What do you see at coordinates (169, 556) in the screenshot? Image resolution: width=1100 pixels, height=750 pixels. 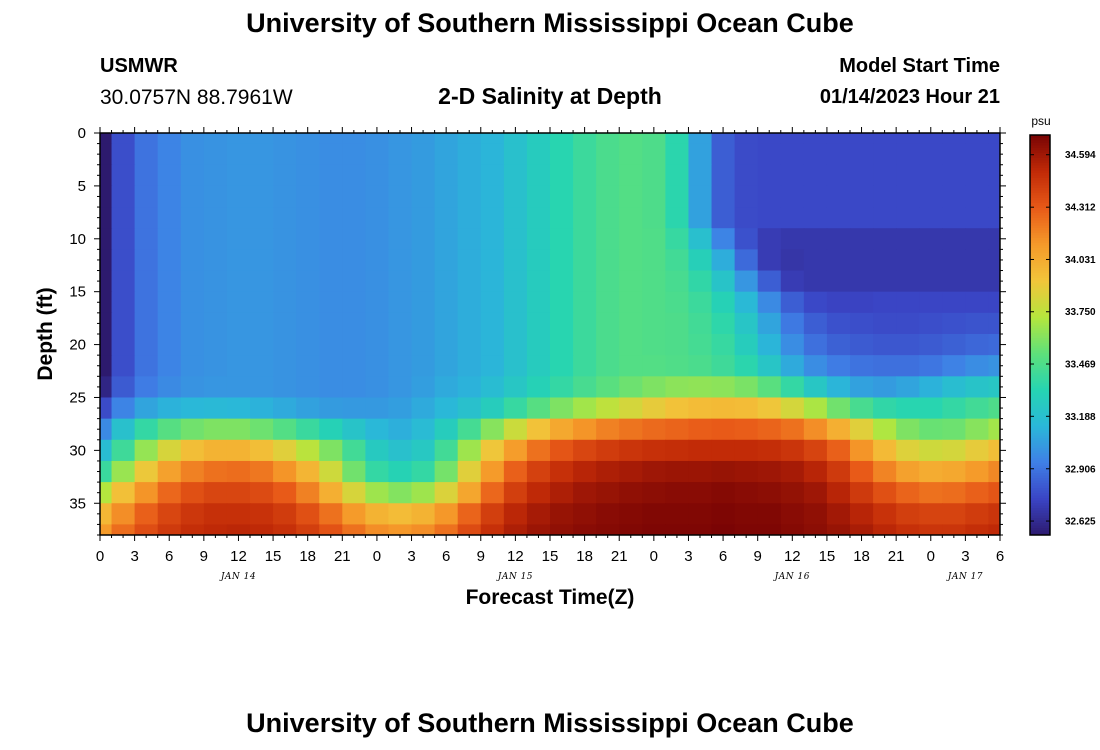 I see `x-tick-label: 6` at bounding box center [169, 556].